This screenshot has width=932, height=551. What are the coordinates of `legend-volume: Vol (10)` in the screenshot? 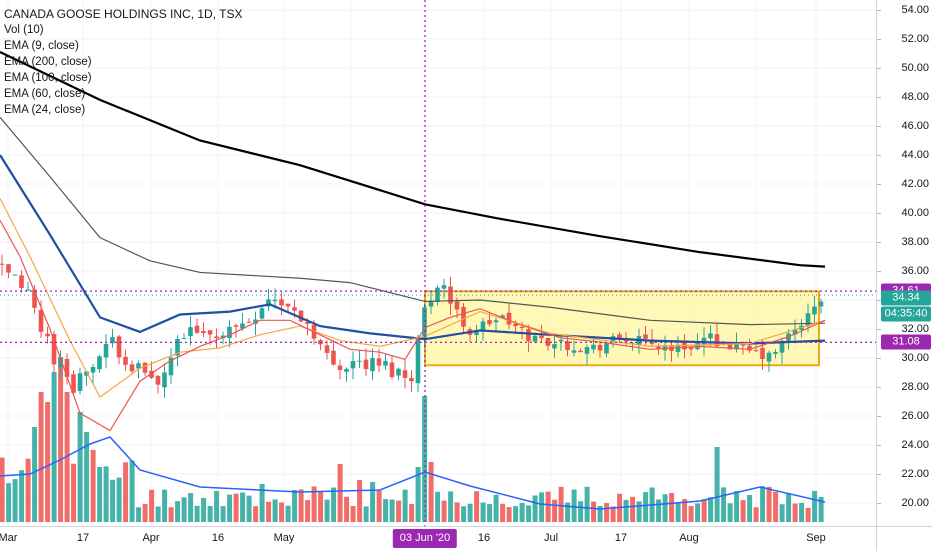 It's located at (24, 30).